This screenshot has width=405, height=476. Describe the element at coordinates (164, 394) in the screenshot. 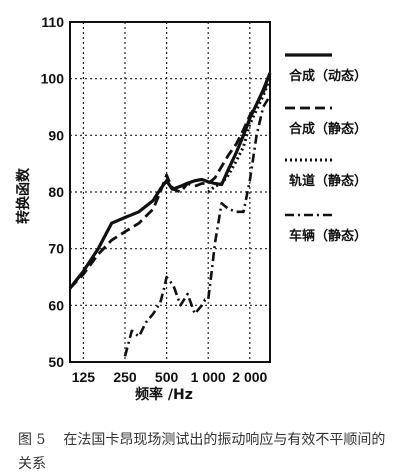

I see `x-axis-label: 频率 /Hz` at that location.